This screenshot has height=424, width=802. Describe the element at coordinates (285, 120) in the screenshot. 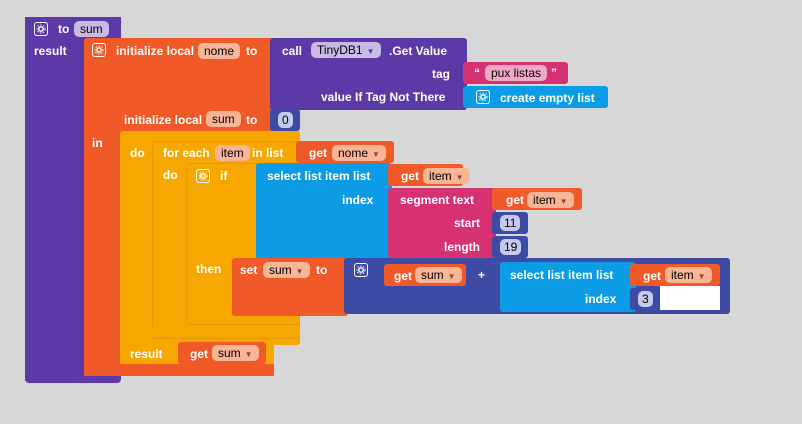

I see `number-zero-field: 0` at that location.